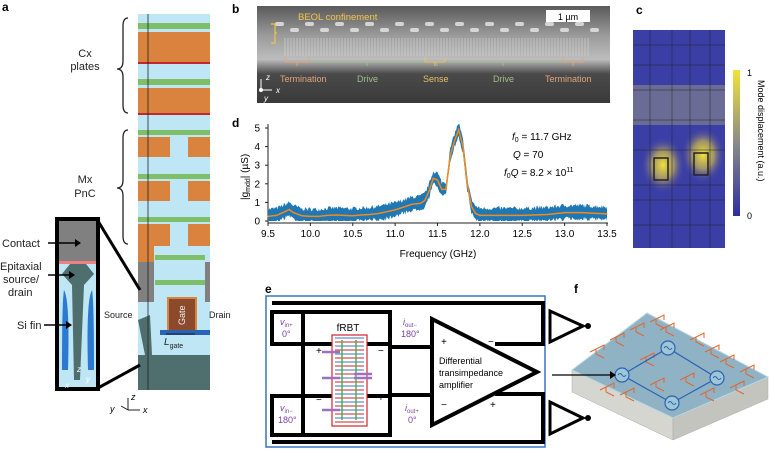 This screenshot has height=449, width=770. I want to click on mx-label-2: PnC, so click(84, 194).